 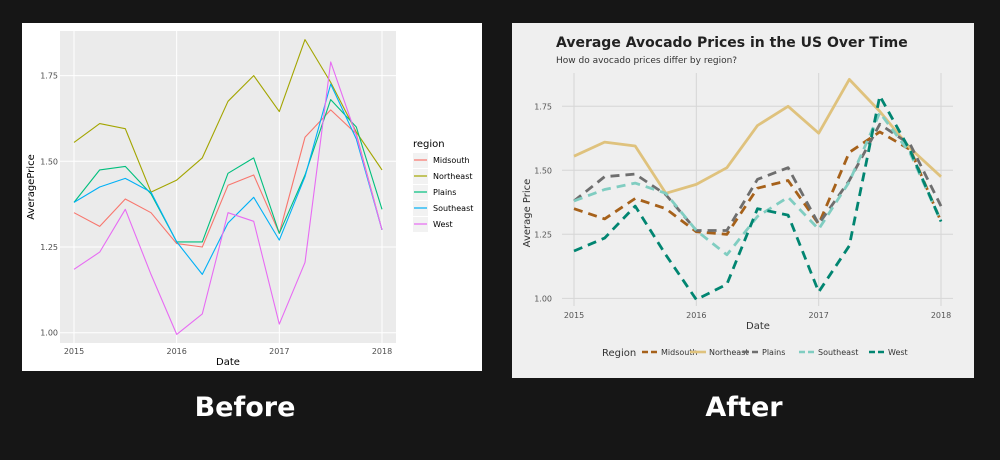 I want to click on y-axis-label: Average Price, so click(x=527, y=213).